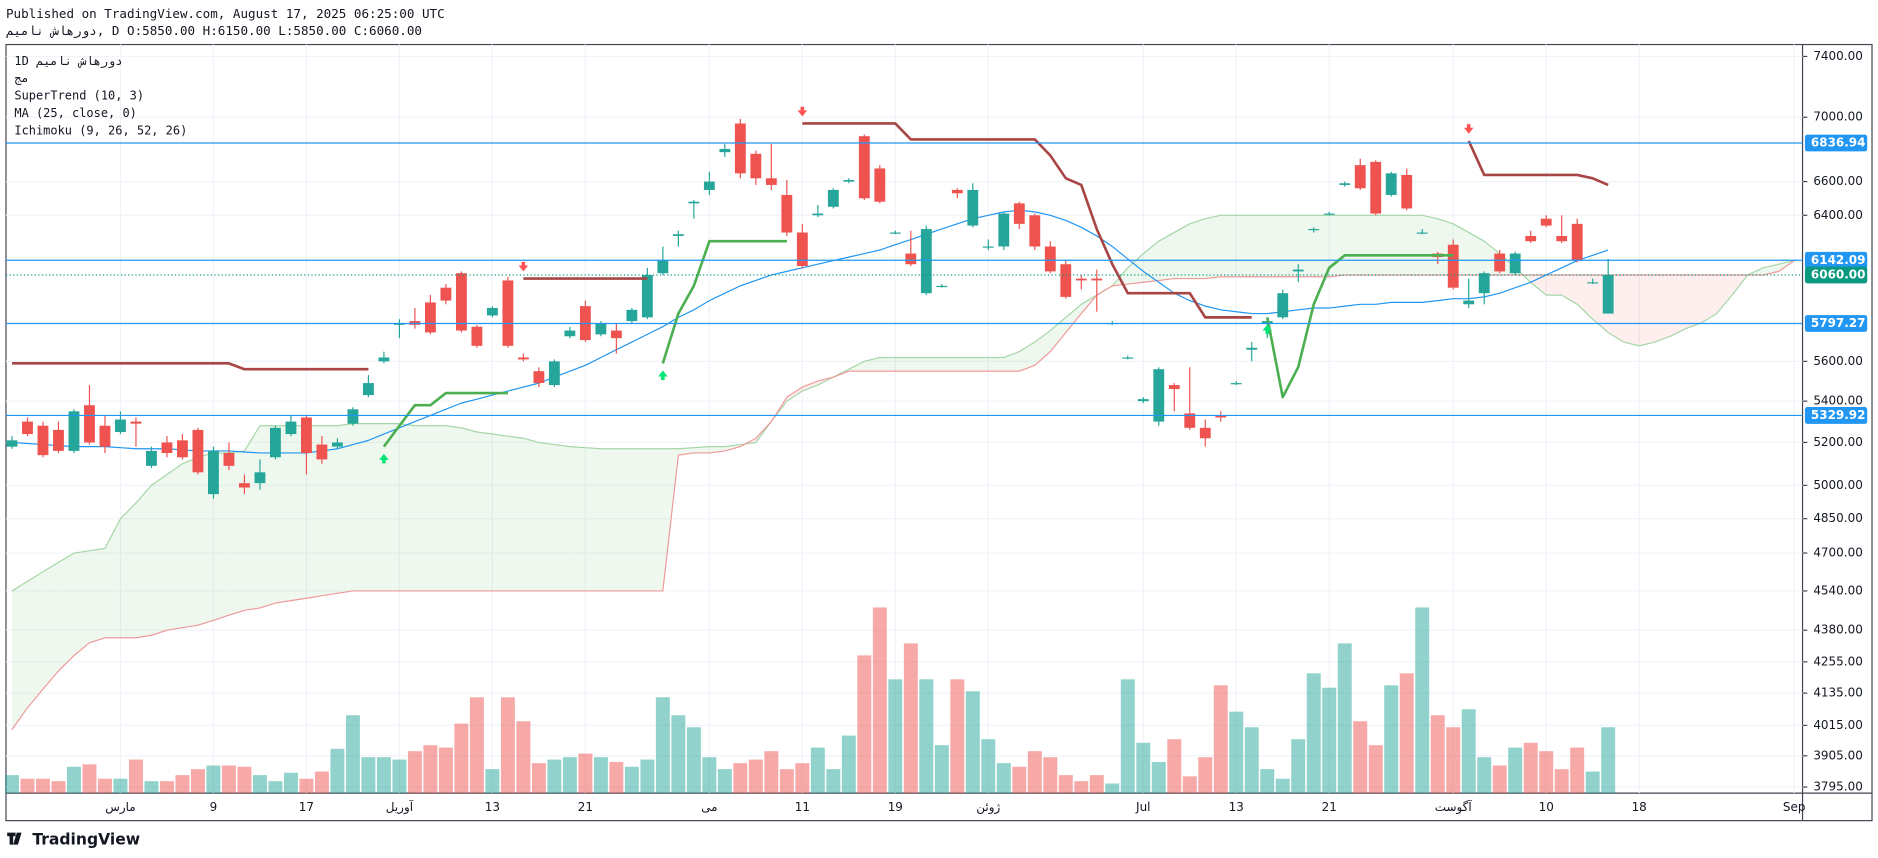 The width and height of the screenshot is (1878, 858). What do you see at coordinates (1838, 553) in the screenshot?
I see `y-tick-label: 4700.00` at bounding box center [1838, 553].